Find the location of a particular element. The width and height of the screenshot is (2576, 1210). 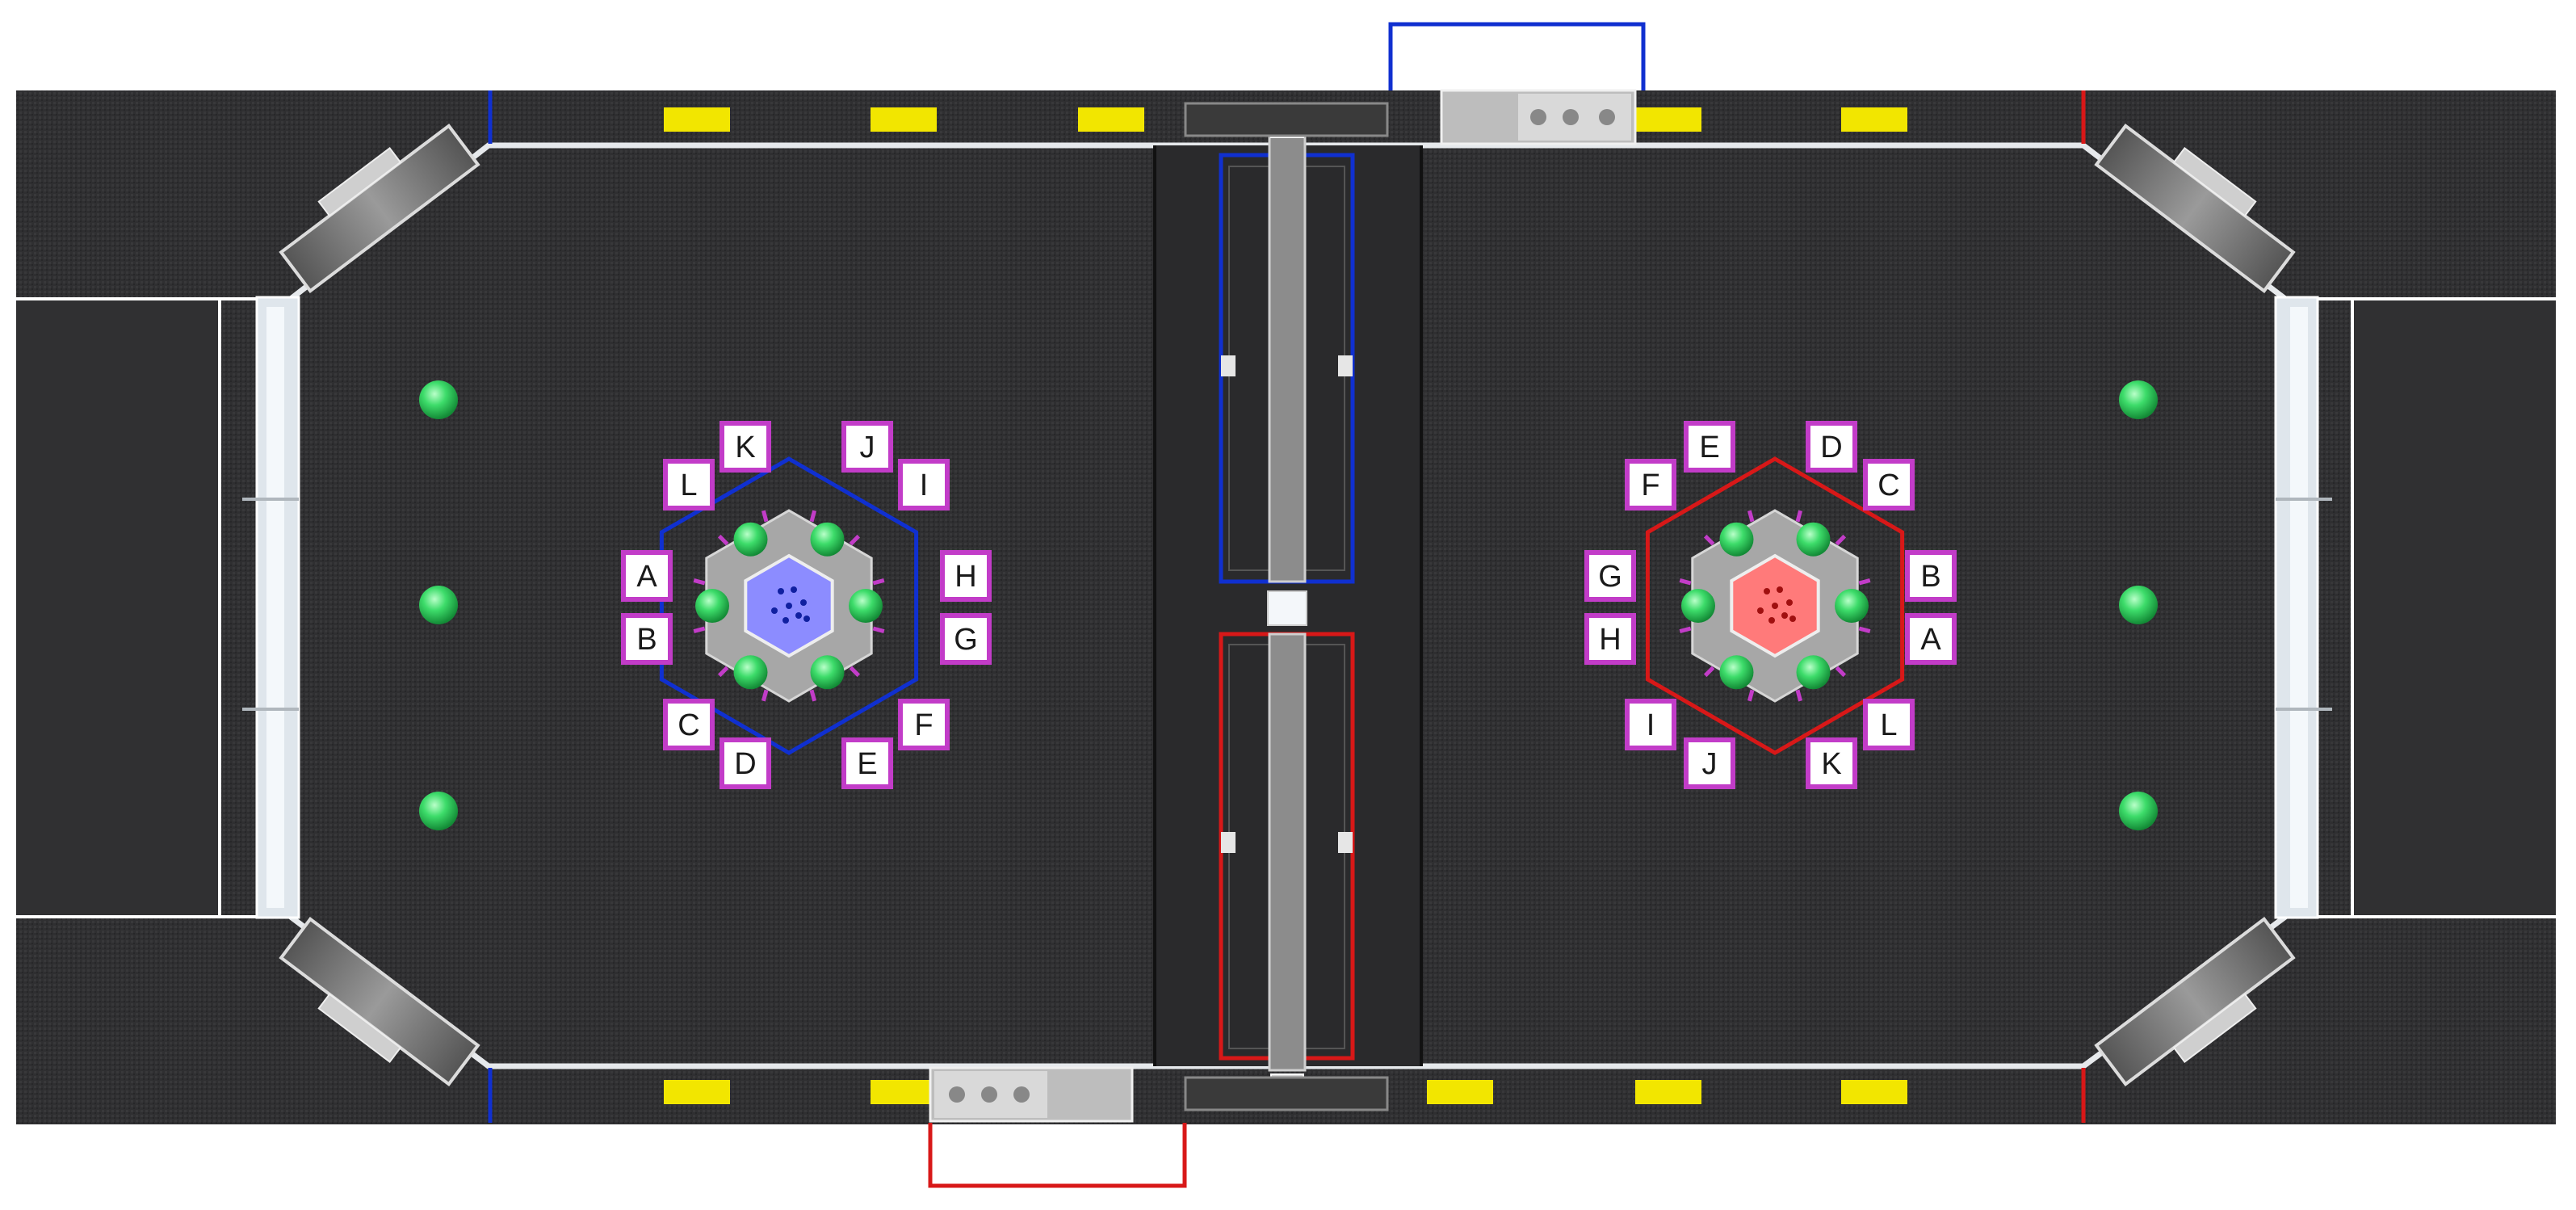

blue-hub-label-b: B is located at coordinates (647, 639).